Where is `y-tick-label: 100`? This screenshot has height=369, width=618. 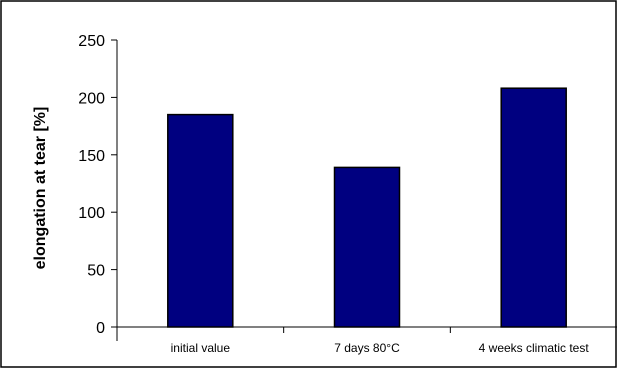 y-tick-label: 100 is located at coordinates (91, 213).